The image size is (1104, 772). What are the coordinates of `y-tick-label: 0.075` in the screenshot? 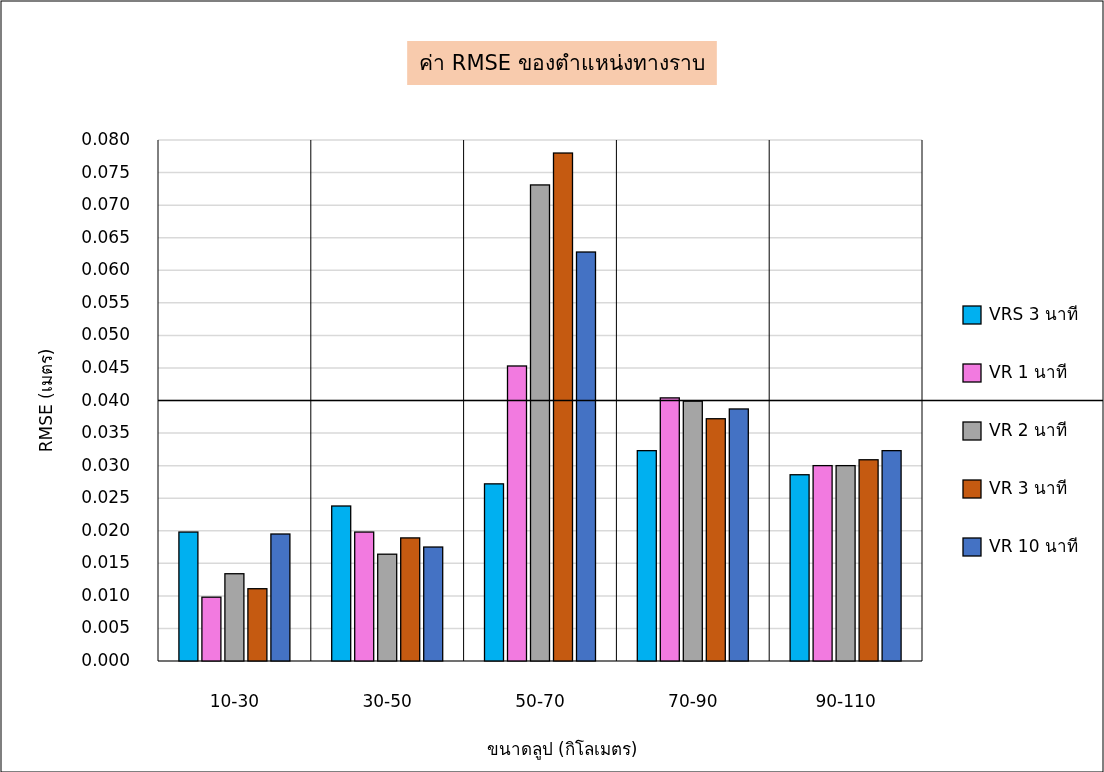 It's located at (105, 171).